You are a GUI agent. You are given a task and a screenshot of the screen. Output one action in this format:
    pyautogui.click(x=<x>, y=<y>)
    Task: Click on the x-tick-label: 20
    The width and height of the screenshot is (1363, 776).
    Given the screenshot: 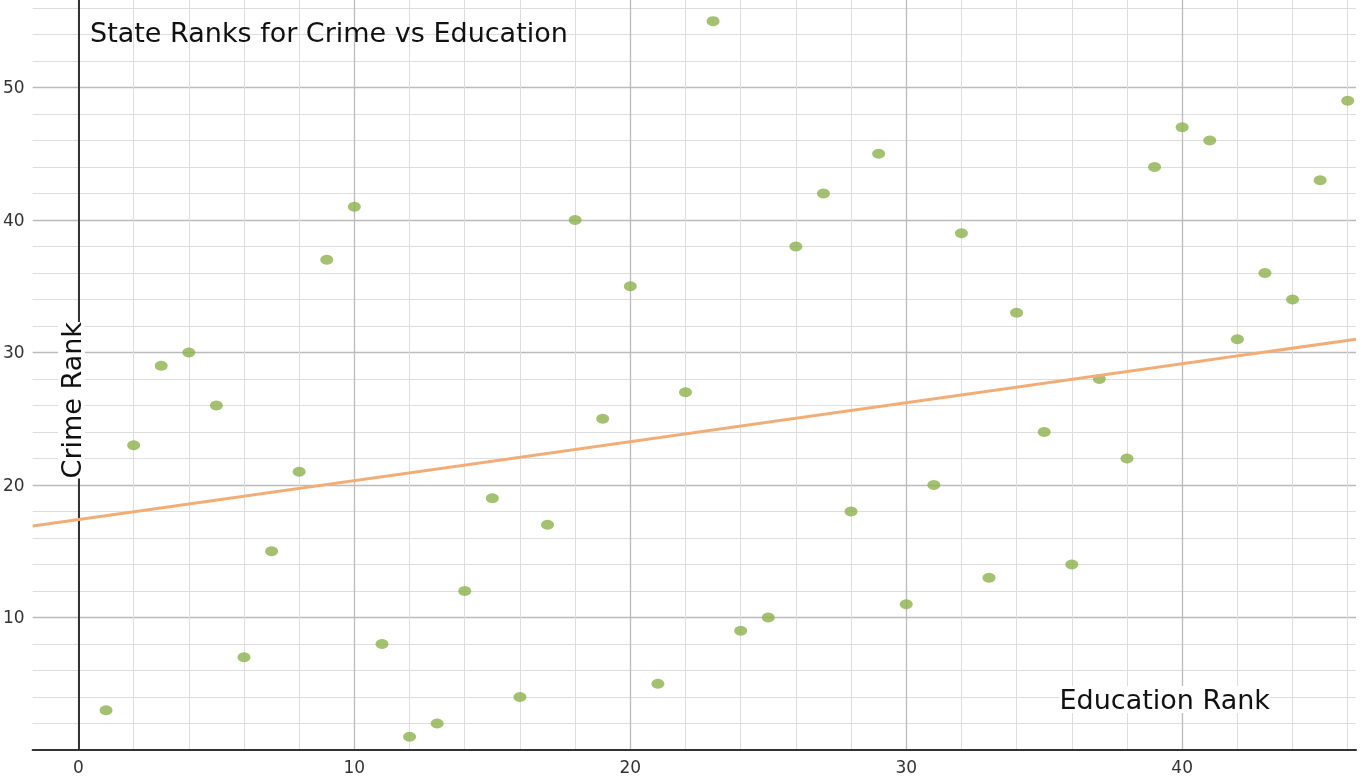 What is the action you would take?
    pyautogui.click(x=630, y=766)
    